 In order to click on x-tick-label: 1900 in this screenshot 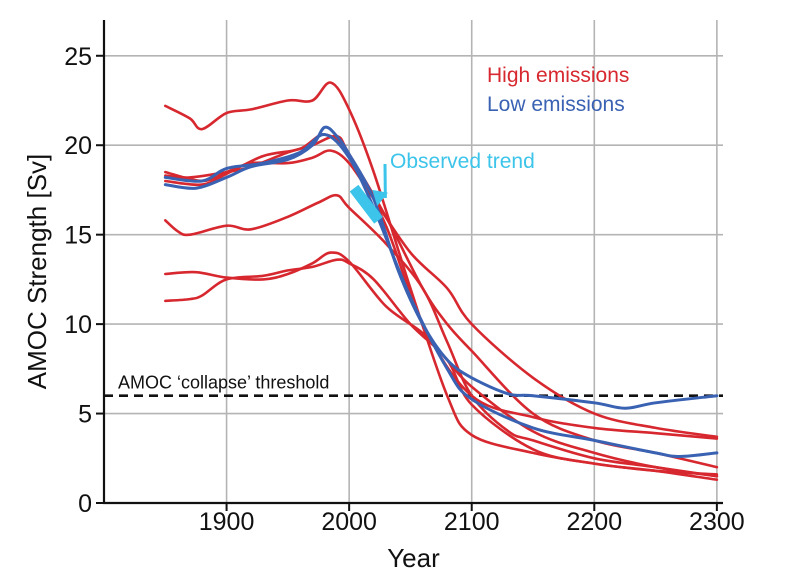, I will do `click(227, 522)`.